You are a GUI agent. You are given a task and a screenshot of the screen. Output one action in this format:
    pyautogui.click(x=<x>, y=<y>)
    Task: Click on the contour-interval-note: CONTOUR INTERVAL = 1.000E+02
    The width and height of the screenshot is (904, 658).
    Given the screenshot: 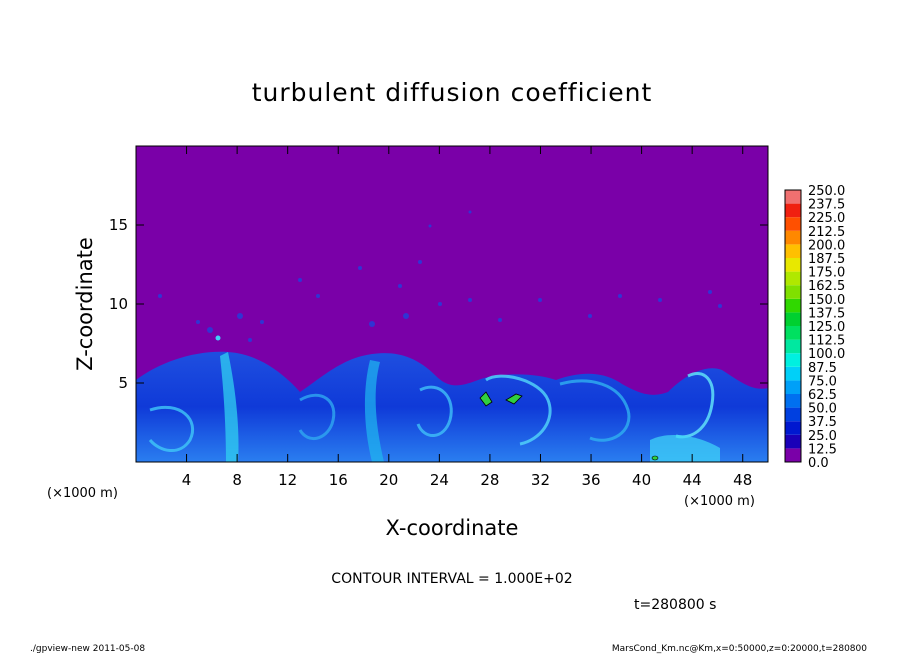 What is the action you would take?
    pyautogui.click(x=451, y=579)
    